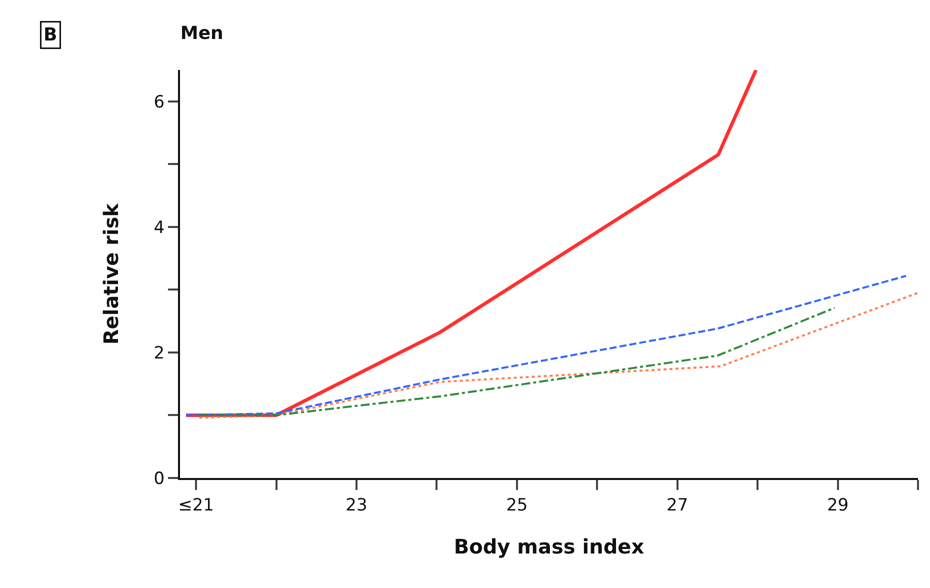 The height and width of the screenshot is (588, 930). Describe the element at coordinates (677, 505) in the screenshot. I see `x-tick-label: 27` at that location.